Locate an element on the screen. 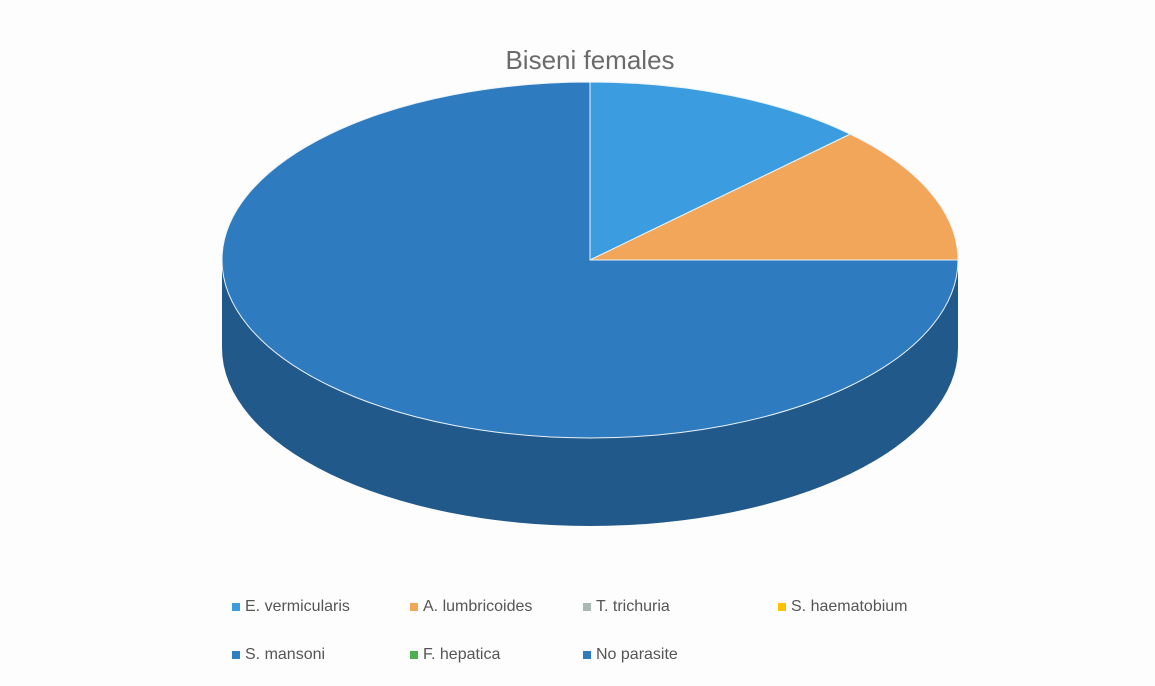  legend-label: S. mansoni is located at coordinates (285, 654).